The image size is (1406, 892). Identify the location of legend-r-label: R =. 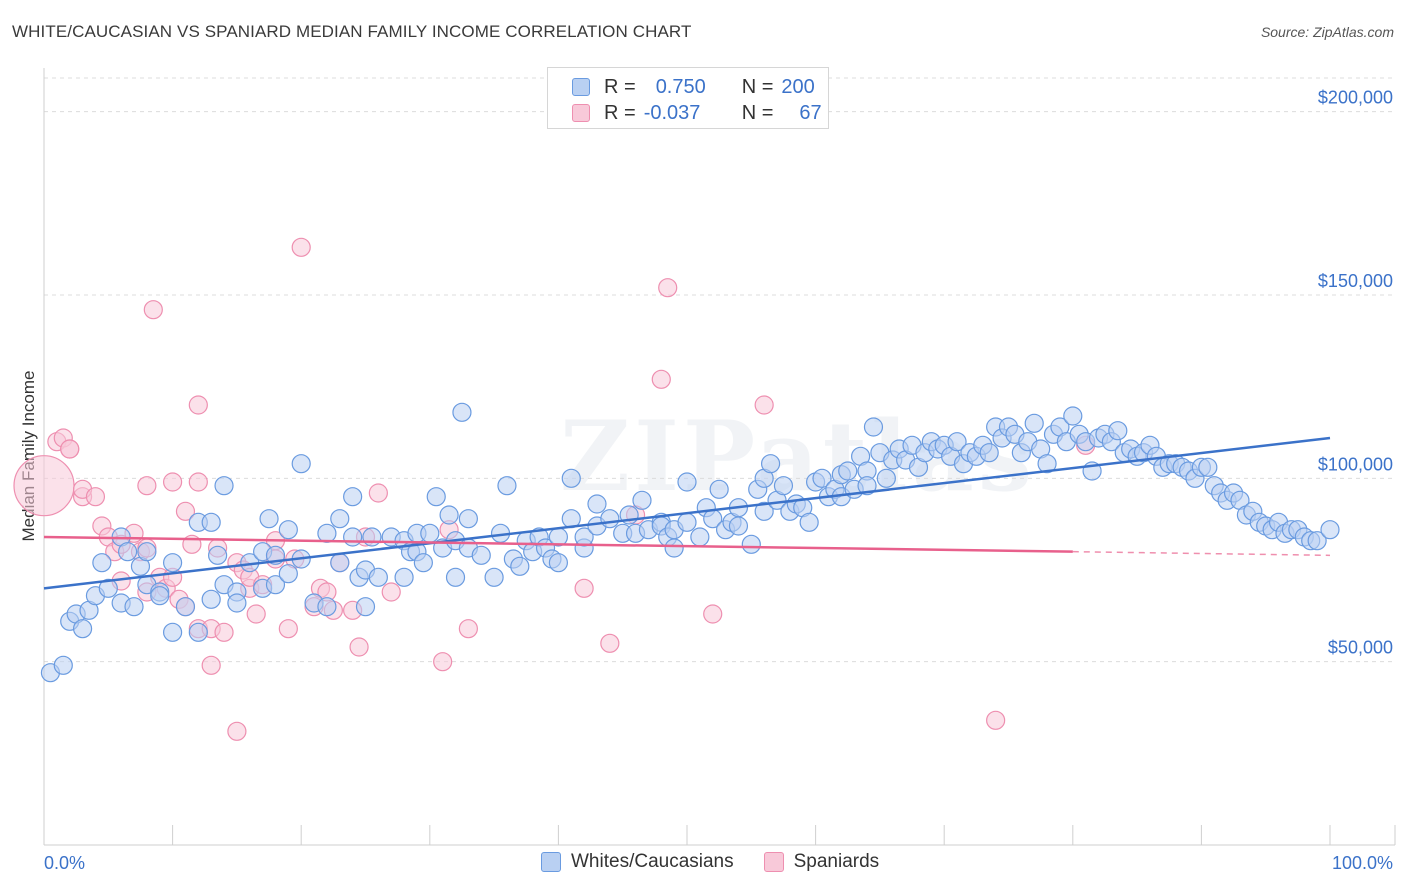
(620, 86).